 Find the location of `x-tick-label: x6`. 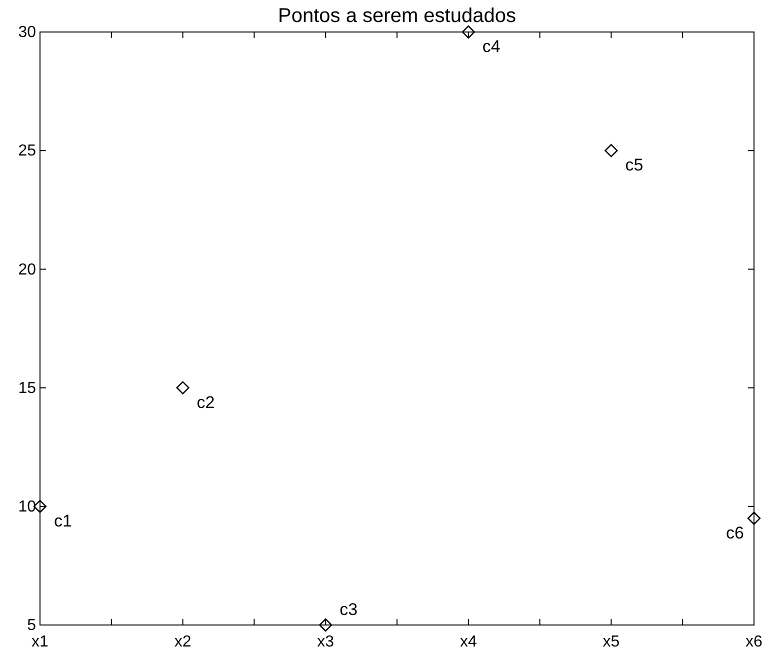

x-tick-label: x6 is located at coordinates (754, 641).